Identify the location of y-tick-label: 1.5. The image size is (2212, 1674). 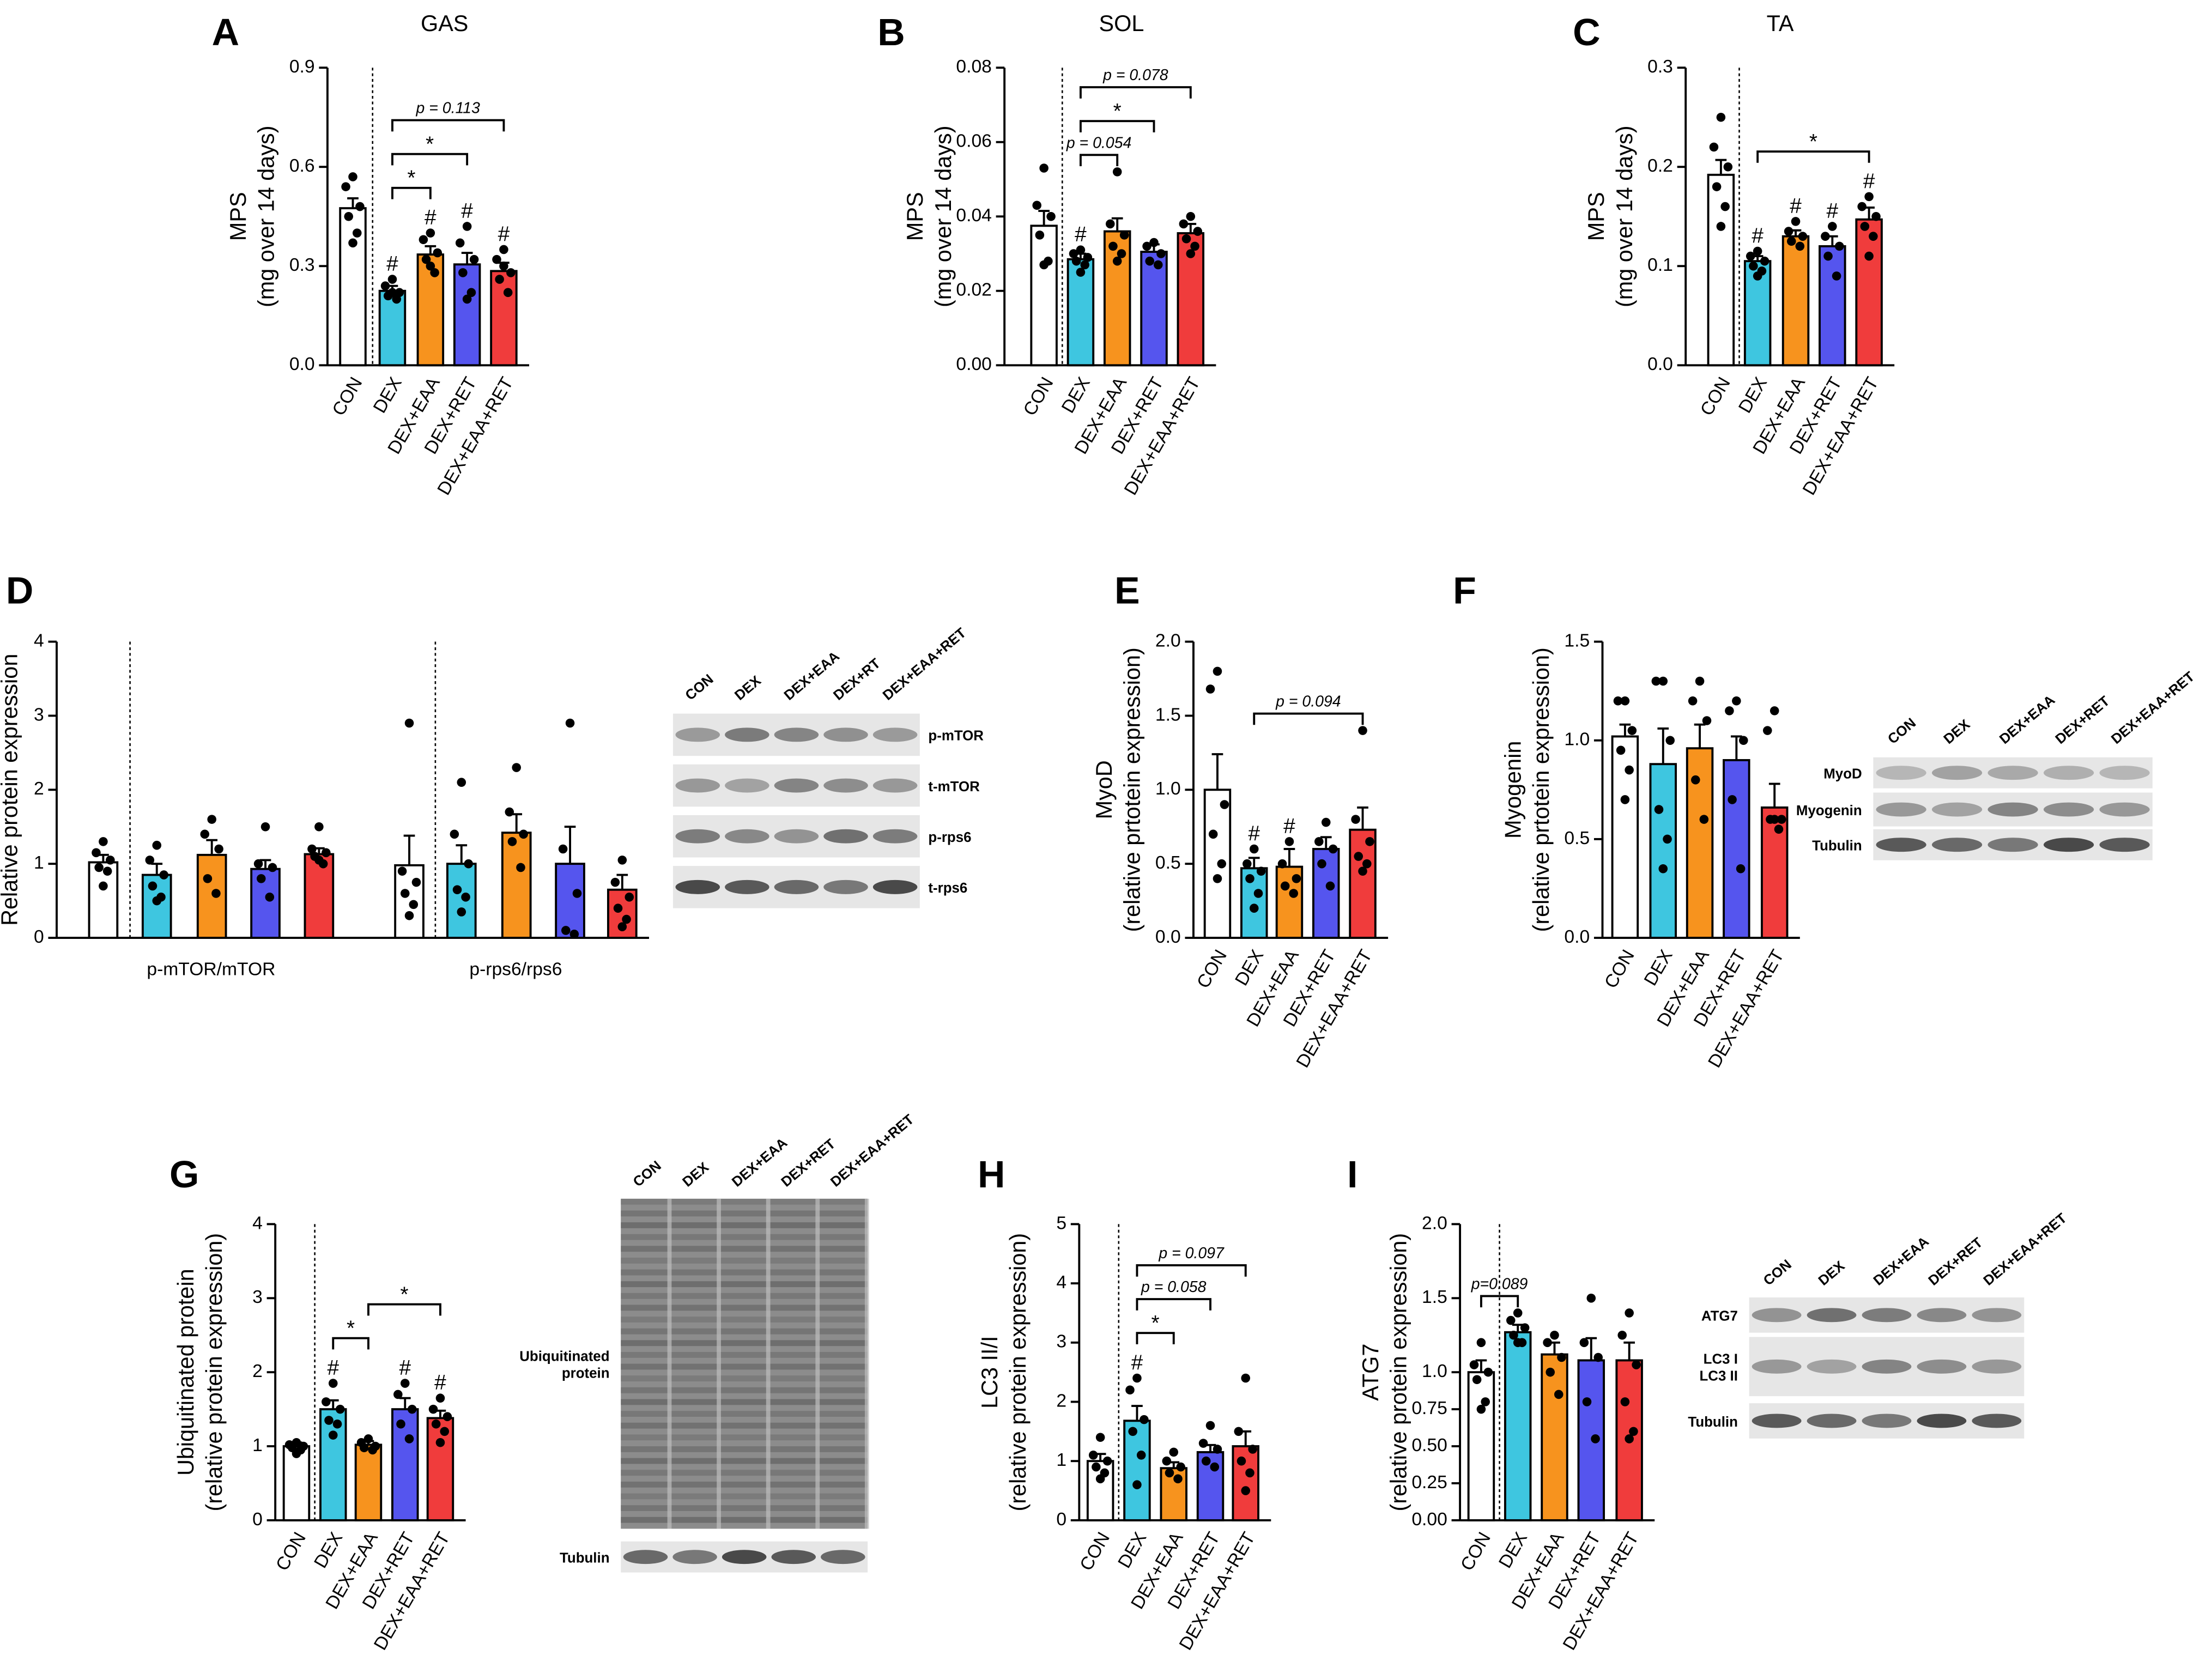
(1168, 715).